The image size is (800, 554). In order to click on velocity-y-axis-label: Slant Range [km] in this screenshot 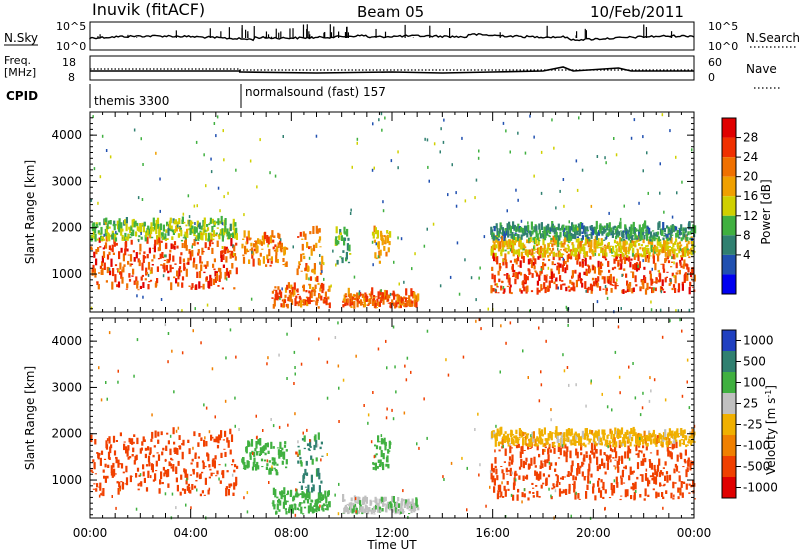, I will do `click(30, 418)`.